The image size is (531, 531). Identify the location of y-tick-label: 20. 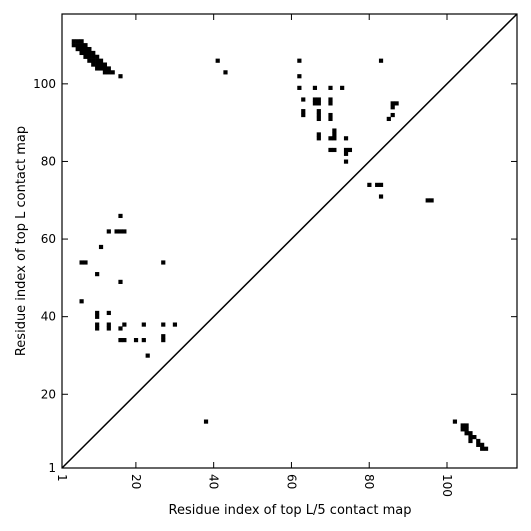
(48, 394).